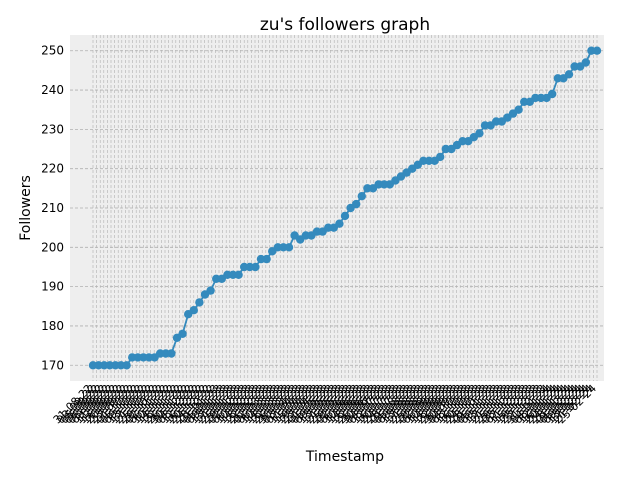 This screenshot has width=640, height=480. I want to click on y-tick-label: 210, so click(52, 208).